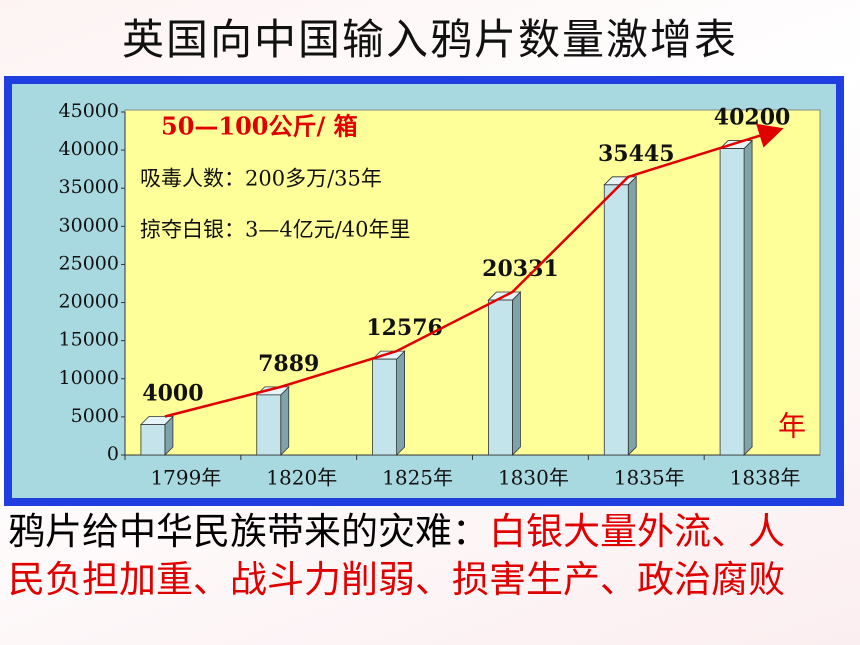 The image size is (860, 645). Describe the element at coordinates (429, 39) in the screenshot. I see `slide-title: 英国向中国输入鸦片数量激增表` at that location.